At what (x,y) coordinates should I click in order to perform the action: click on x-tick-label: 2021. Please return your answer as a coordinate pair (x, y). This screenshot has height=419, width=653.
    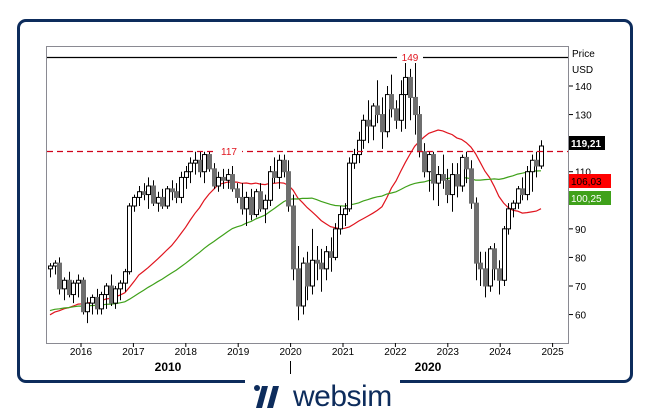
    Looking at the image, I should click on (343, 352).